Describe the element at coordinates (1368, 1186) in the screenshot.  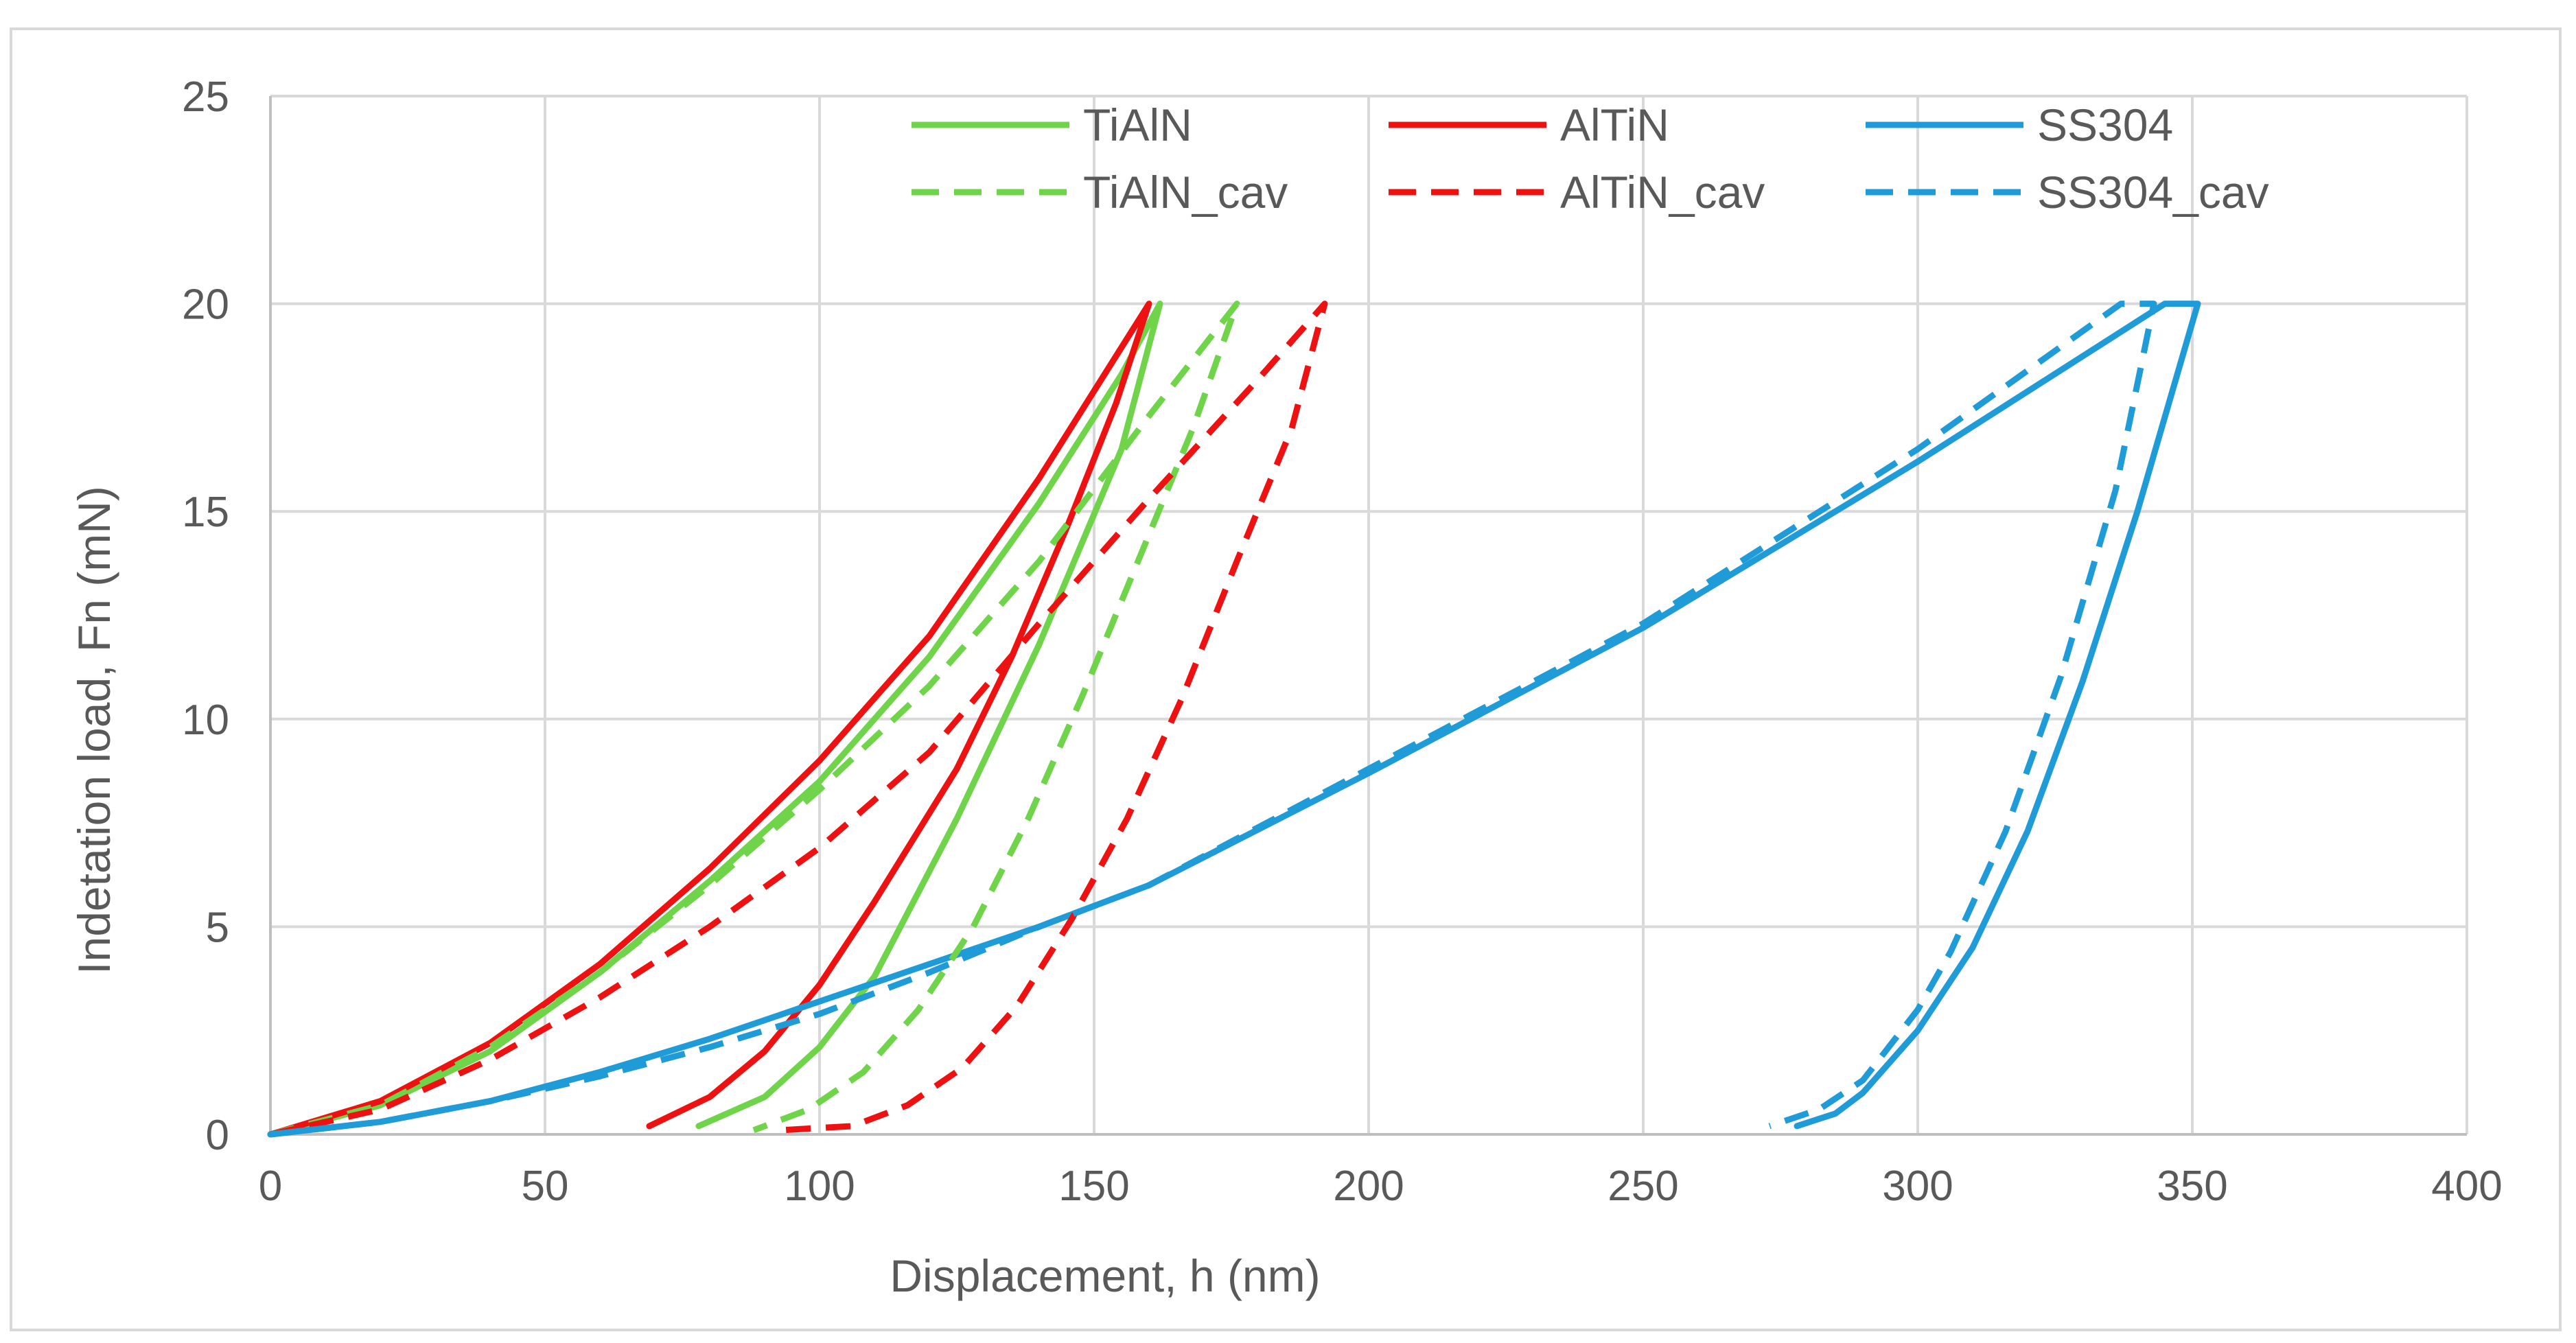
I see `x-tick-label: 200` at that location.